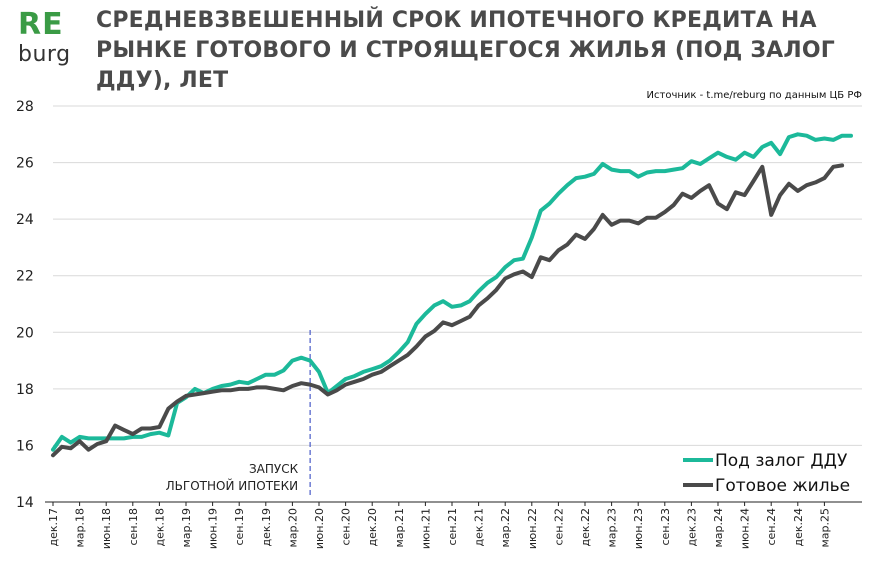 The width and height of the screenshot is (888, 565). Describe the element at coordinates (585, 527) in the screenshot. I see `x-tick-label: дек.22` at that location.